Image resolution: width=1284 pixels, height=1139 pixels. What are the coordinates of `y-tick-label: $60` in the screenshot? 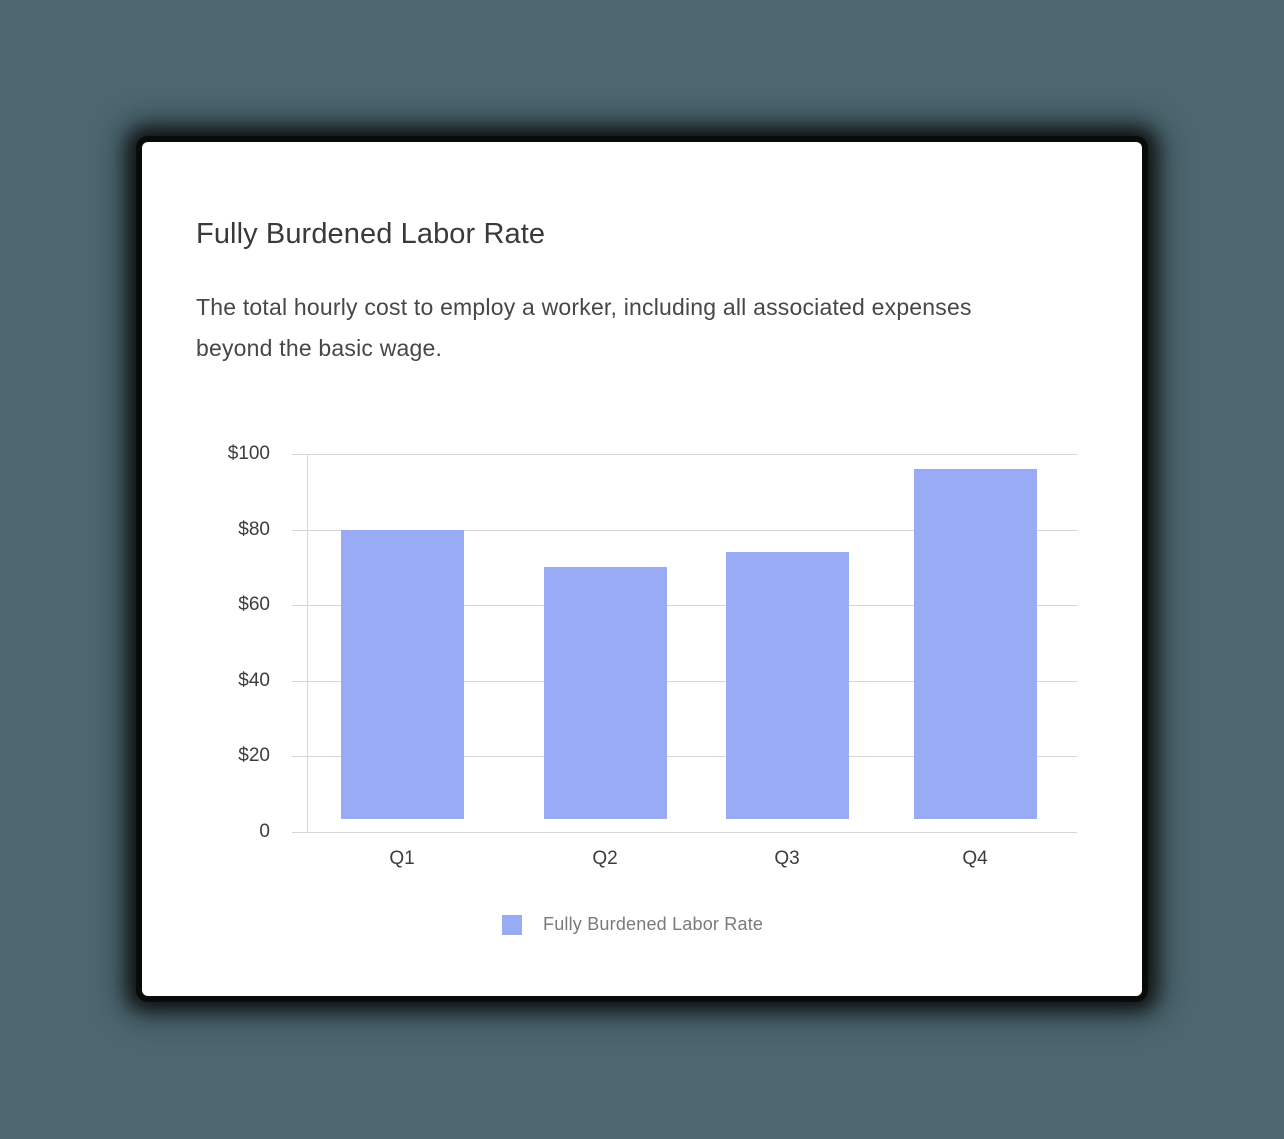 It's located at (254, 604).